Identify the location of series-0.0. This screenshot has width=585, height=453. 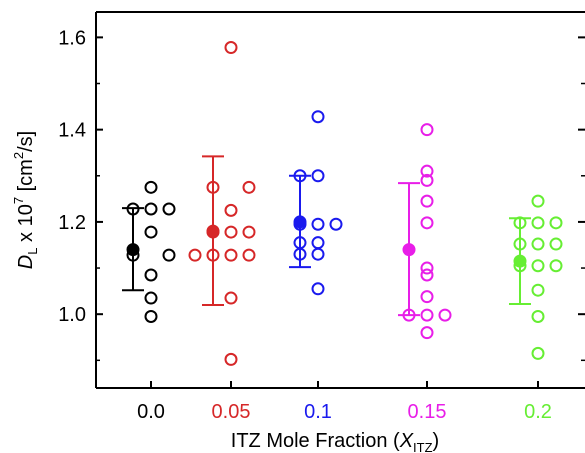
(149, 251).